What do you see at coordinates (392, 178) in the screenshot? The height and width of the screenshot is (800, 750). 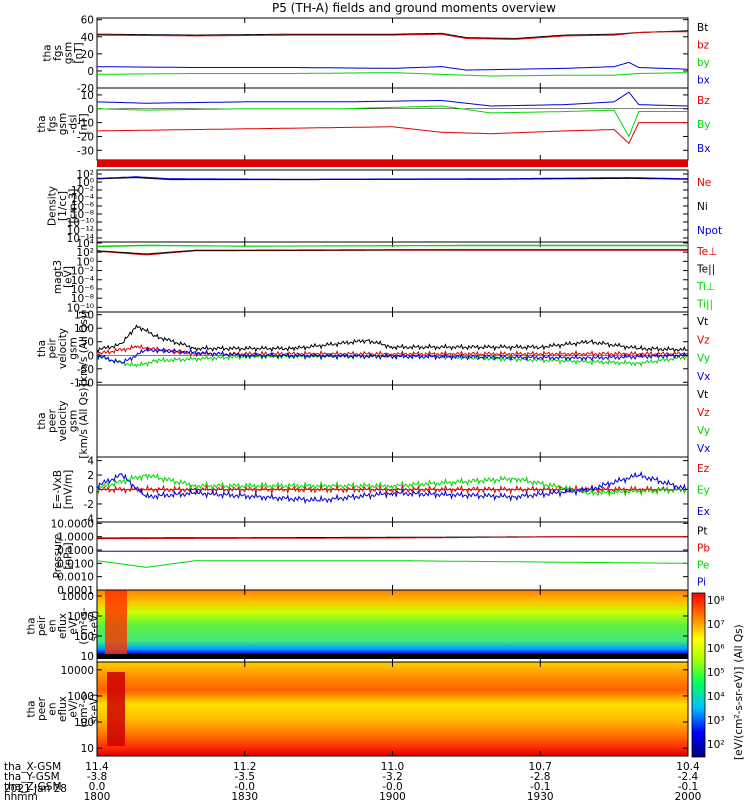 I see `series-Npot` at bounding box center [392, 178].